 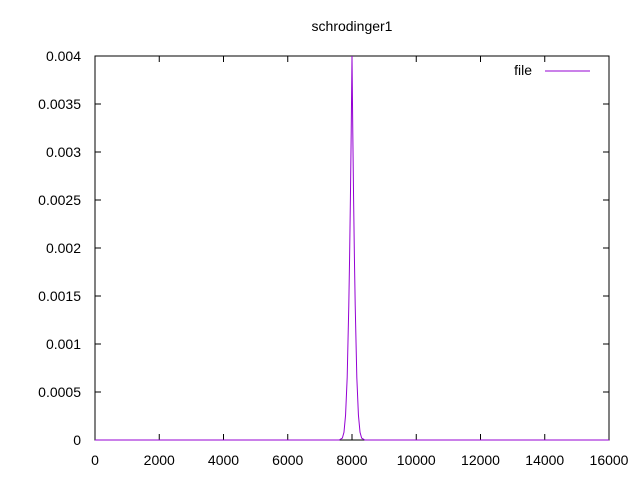 I want to click on x-tick-label: 16000, so click(x=609, y=460).